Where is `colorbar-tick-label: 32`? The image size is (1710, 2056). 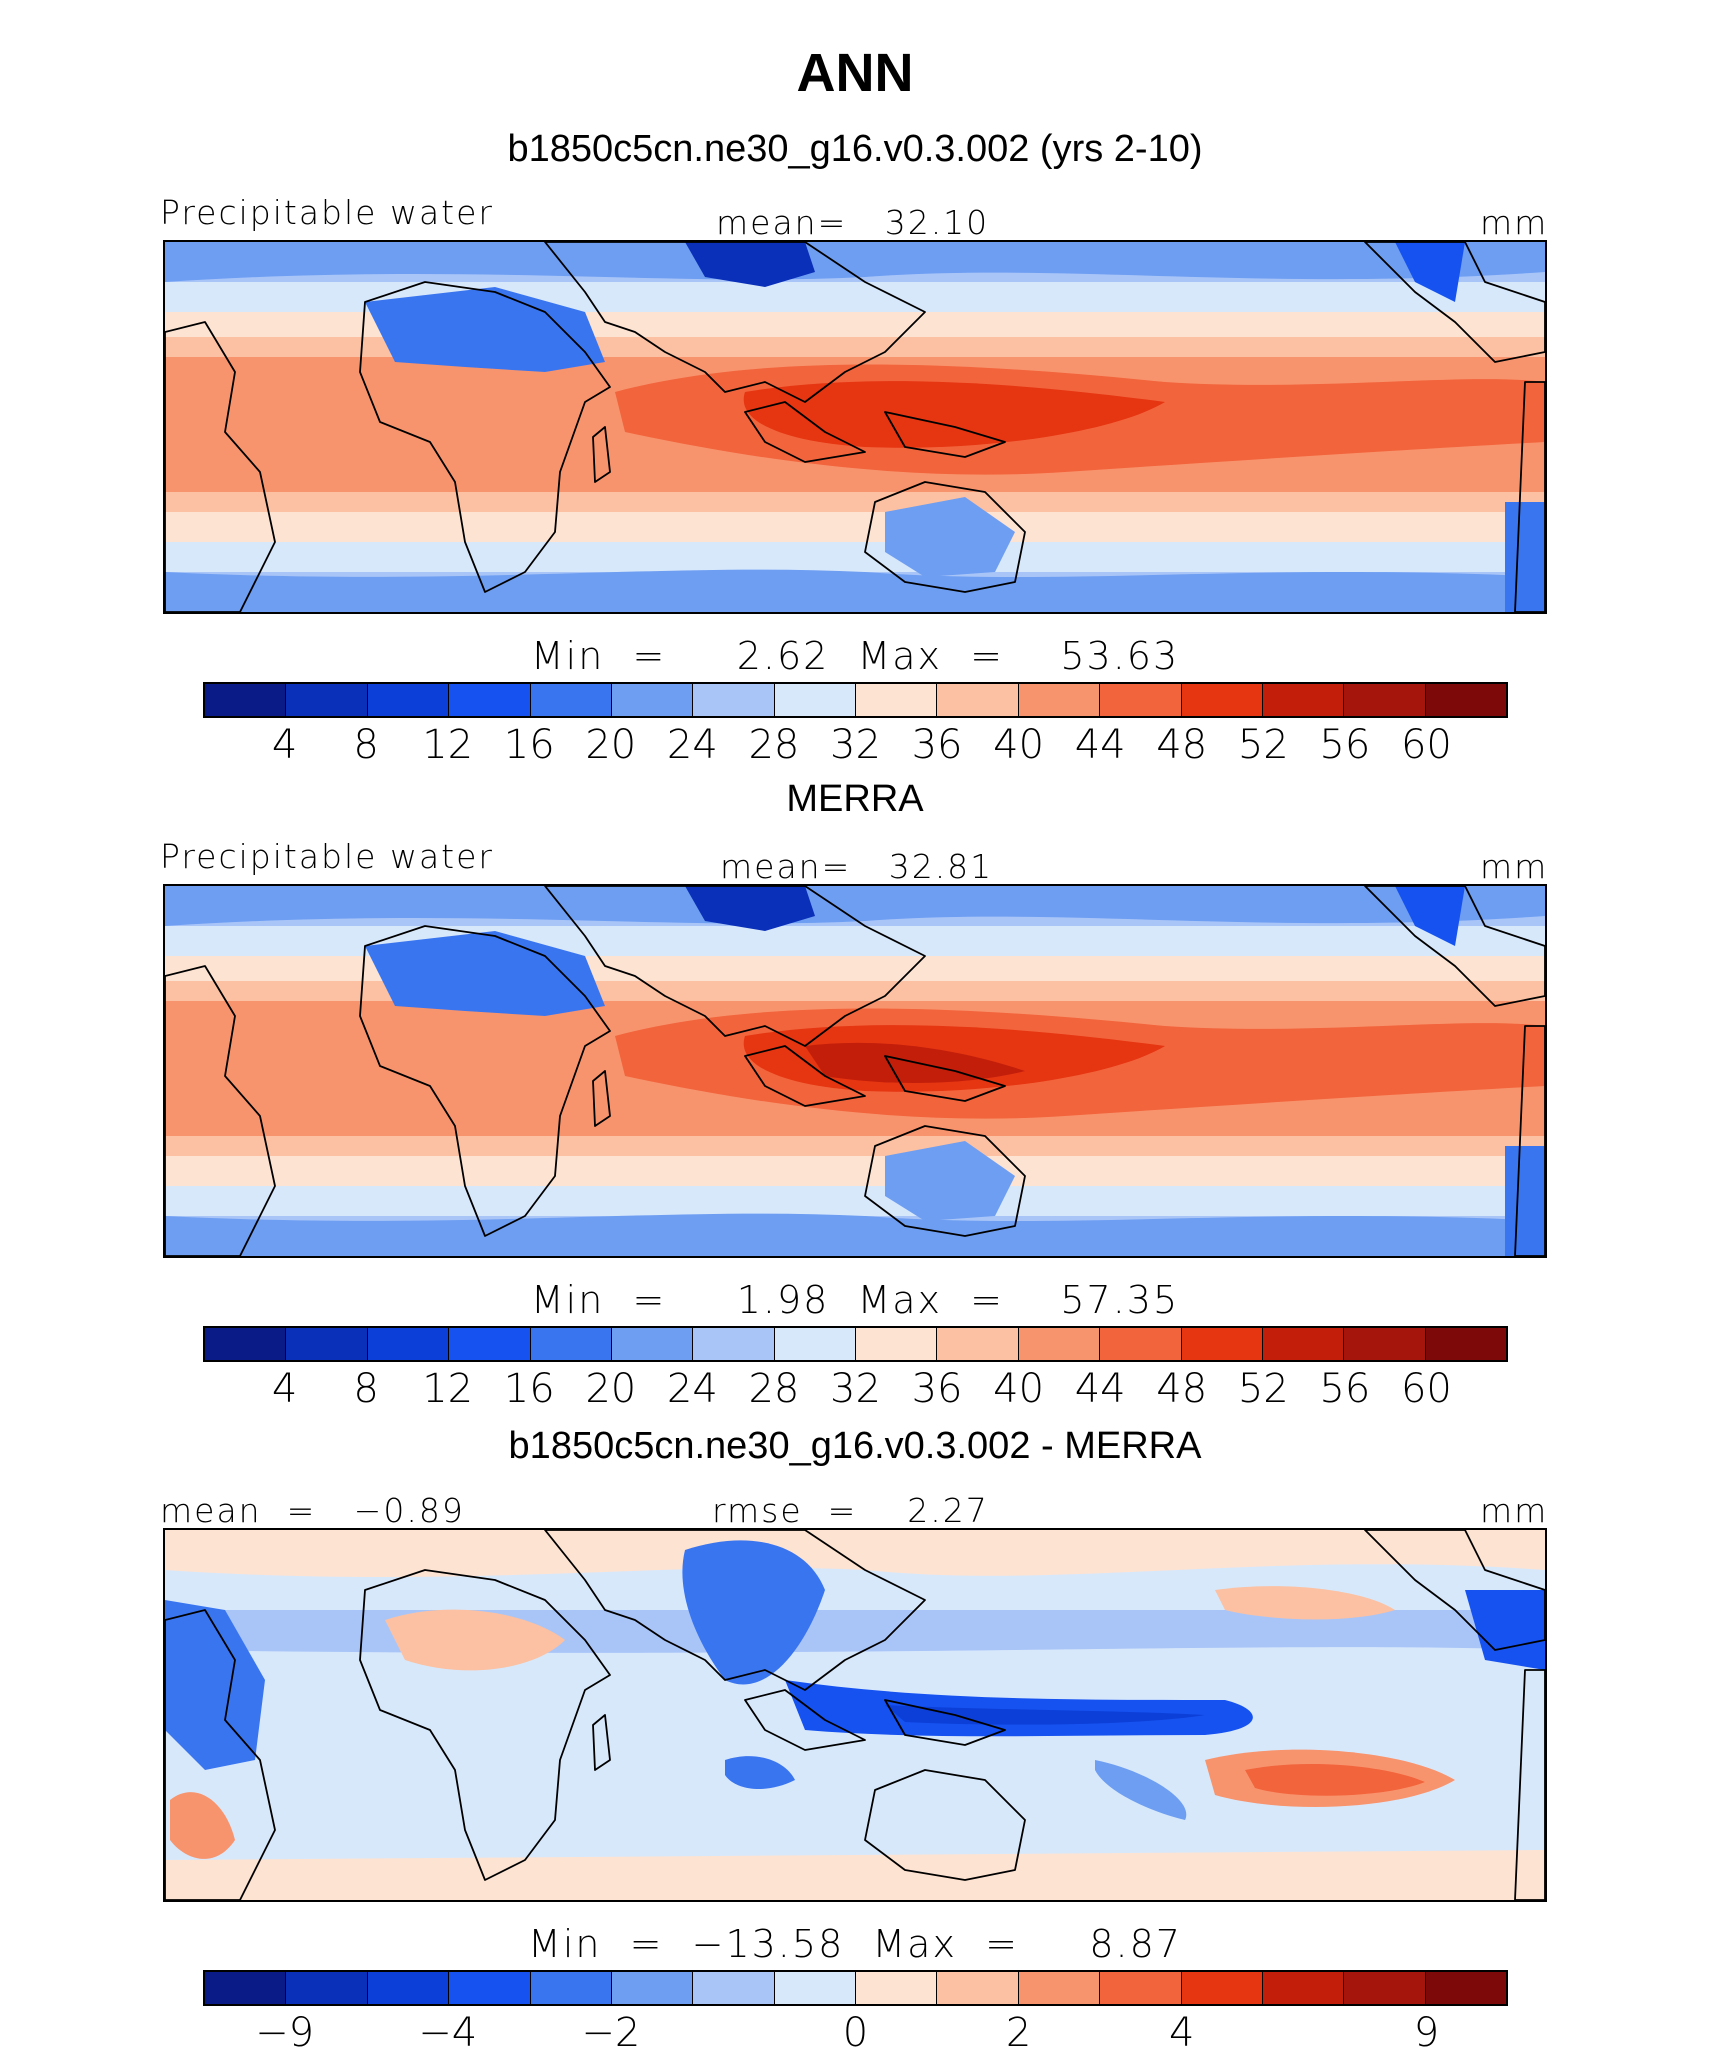 colorbar-tick-label: 32 is located at coordinates (855, 745).